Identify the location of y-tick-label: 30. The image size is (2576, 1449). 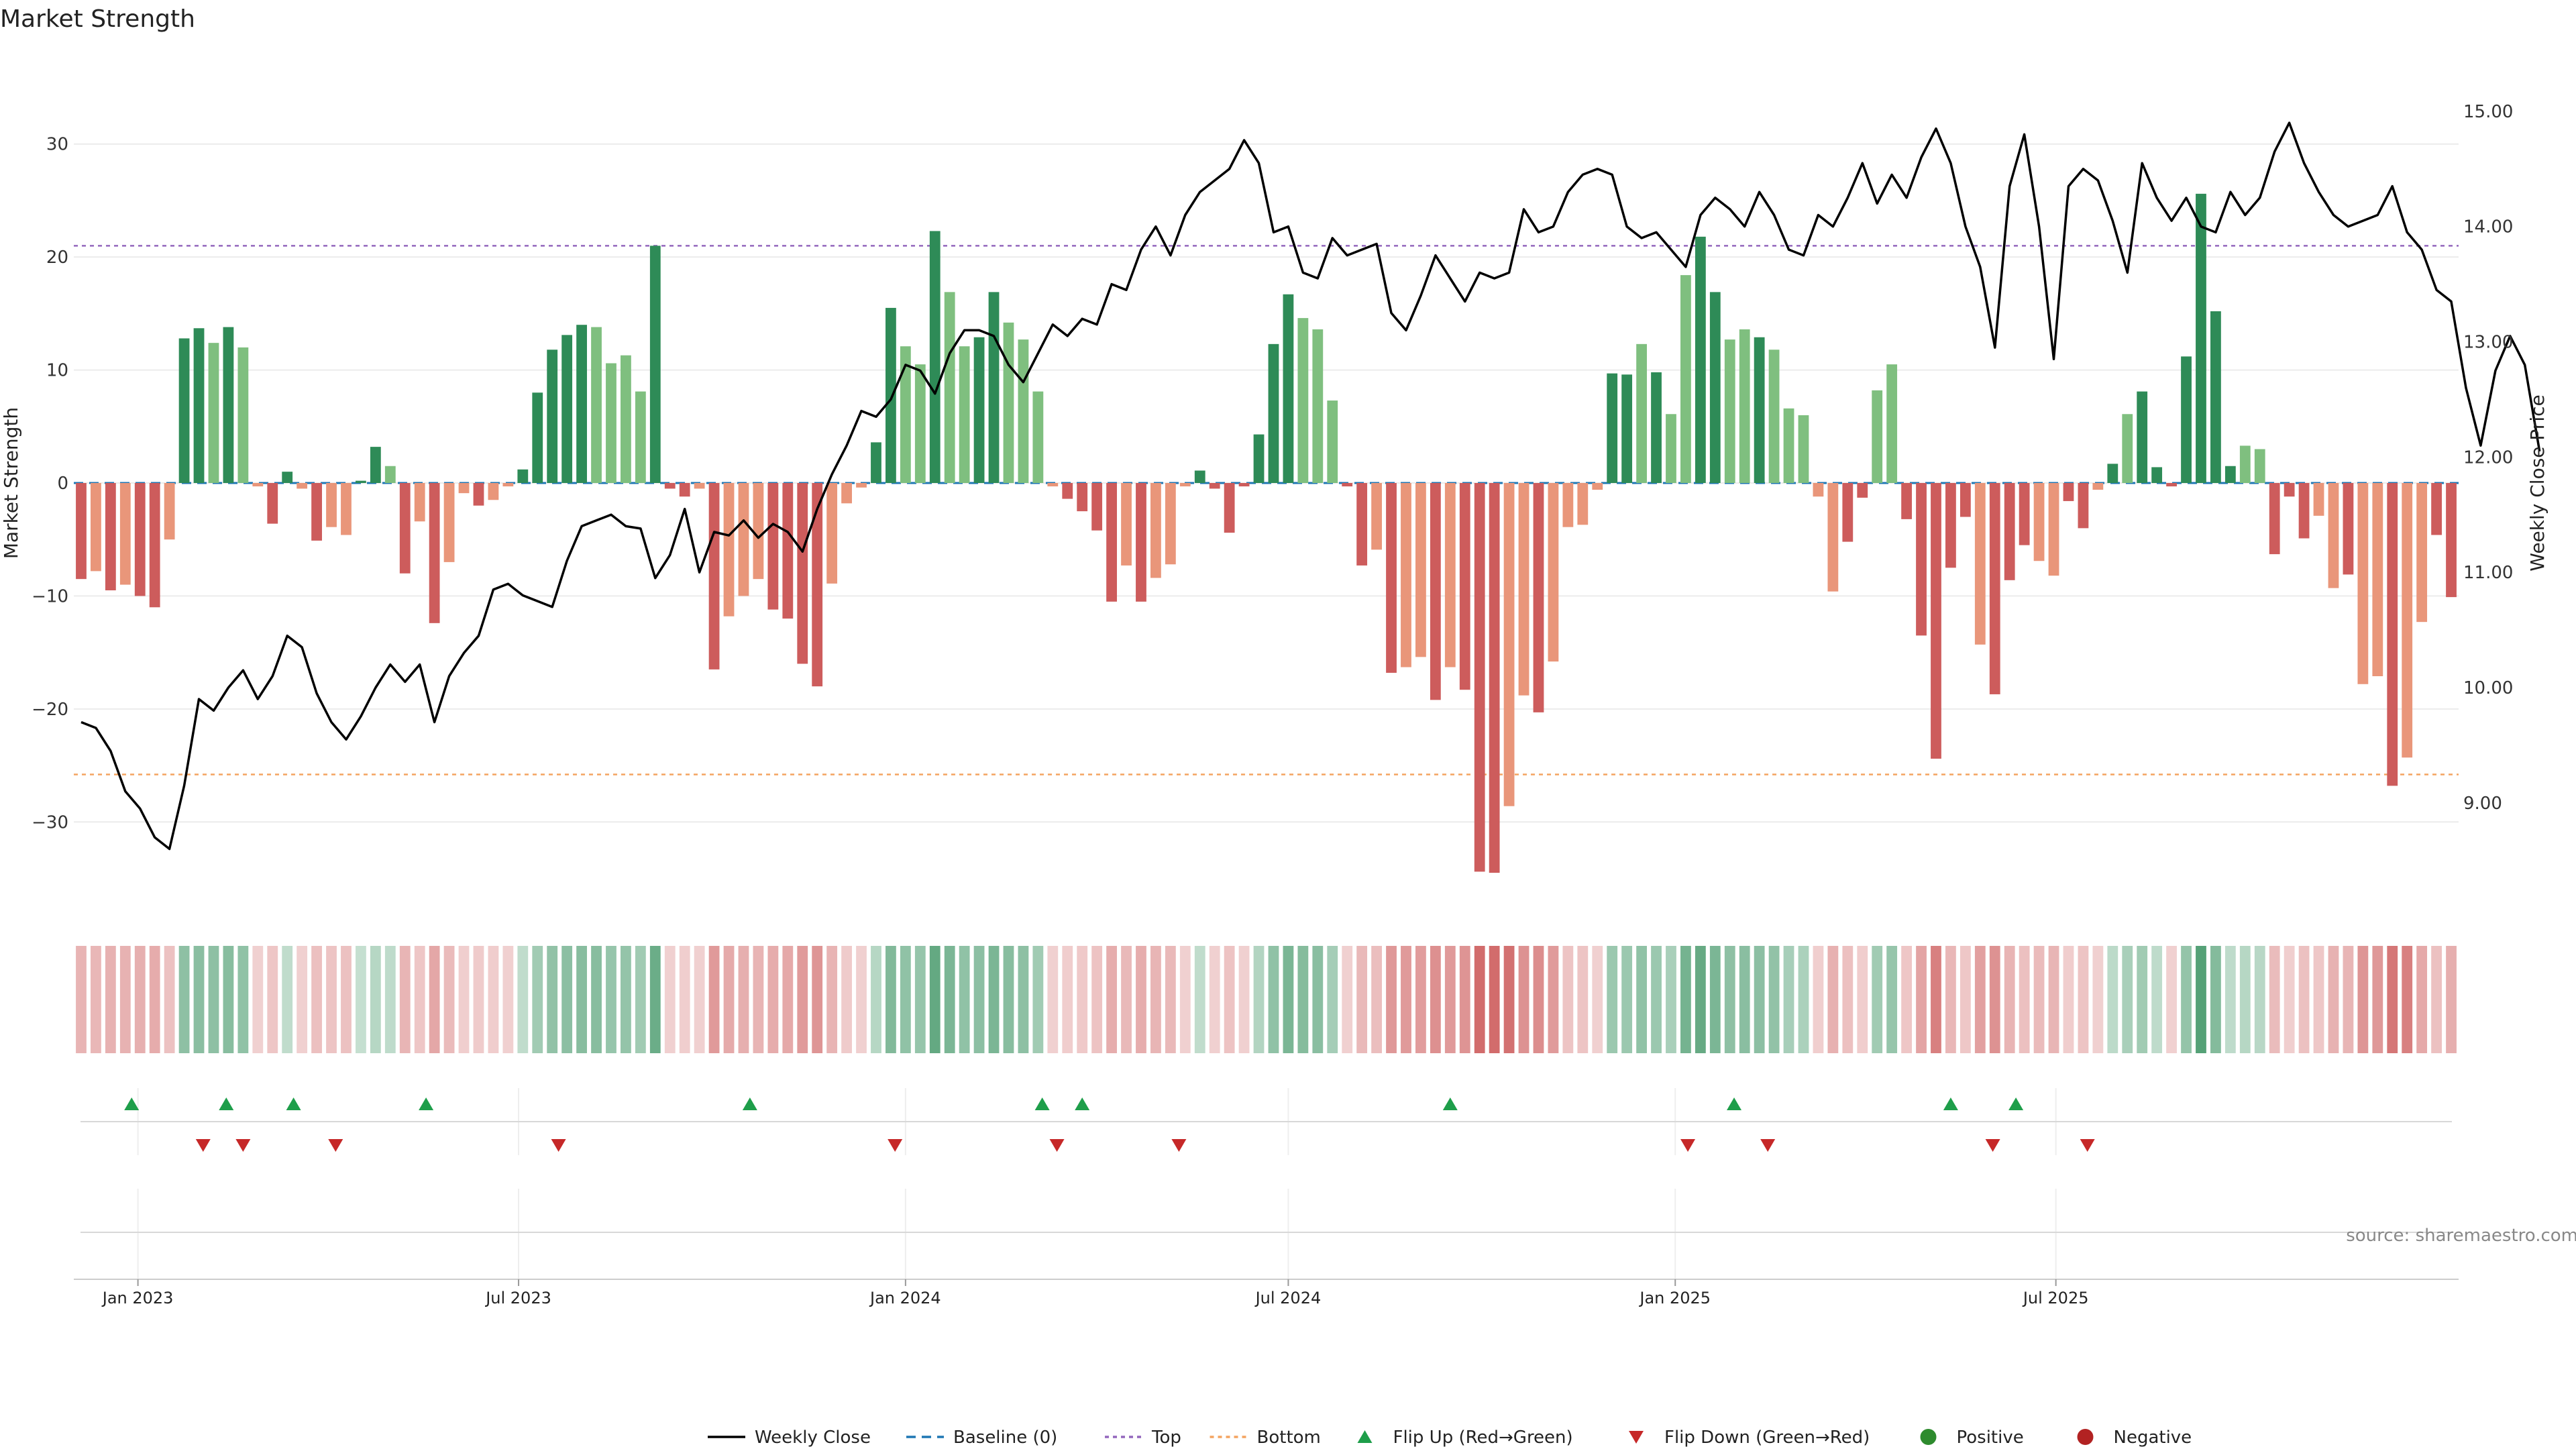
(57, 145).